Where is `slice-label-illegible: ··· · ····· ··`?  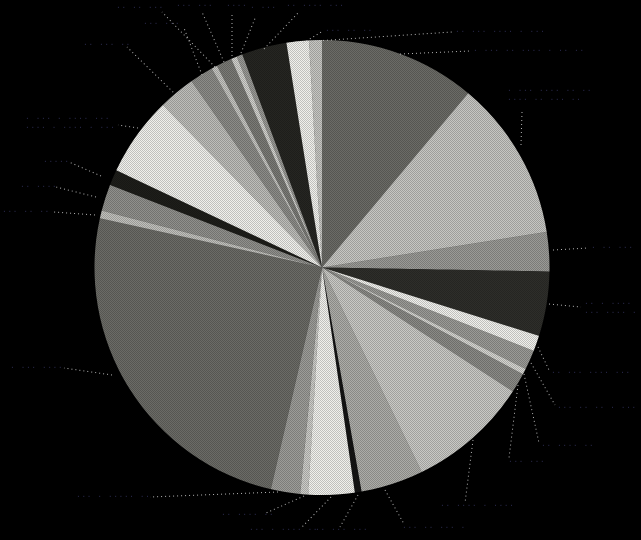
slice-label-illegible: ··· · ····· ·· is located at coordinates (113, 496).